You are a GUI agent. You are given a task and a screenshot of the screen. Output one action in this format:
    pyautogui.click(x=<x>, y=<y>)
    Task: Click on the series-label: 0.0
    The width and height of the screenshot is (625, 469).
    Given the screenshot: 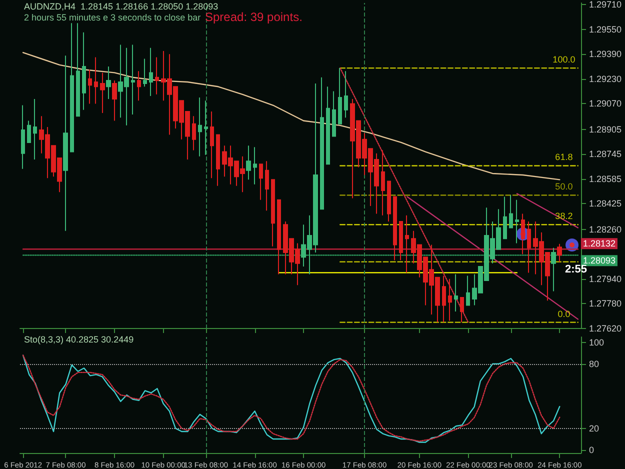 What is the action you would take?
    pyautogui.click(x=564, y=313)
    